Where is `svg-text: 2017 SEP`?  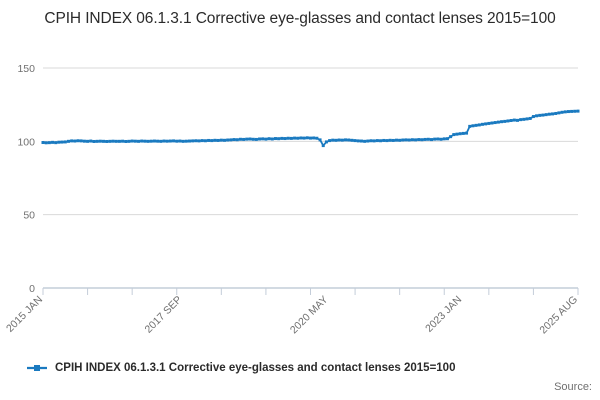 svg-text: 2017 SEP is located at coordinates (164, 315).